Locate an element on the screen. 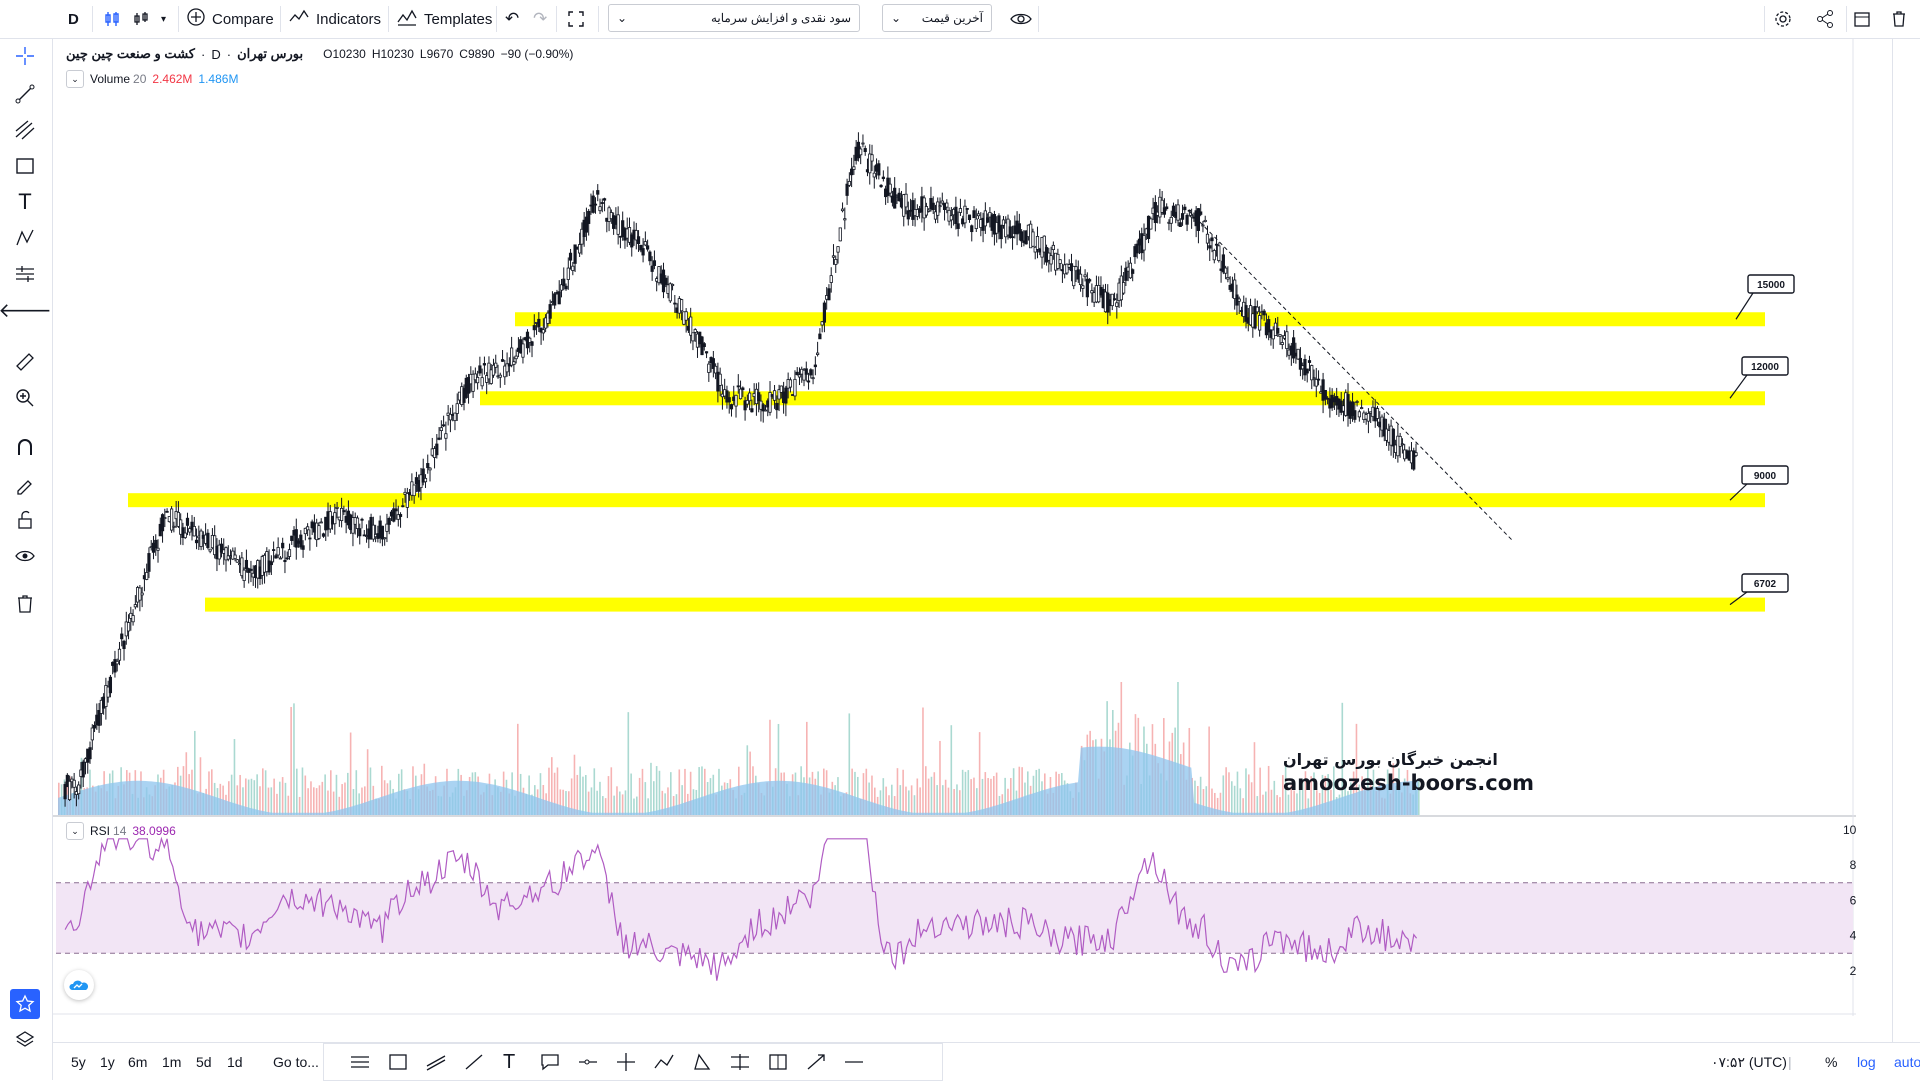 This screenshot has width=1920, height=1081. bar-style-icon is located at coordinates (112, 19).